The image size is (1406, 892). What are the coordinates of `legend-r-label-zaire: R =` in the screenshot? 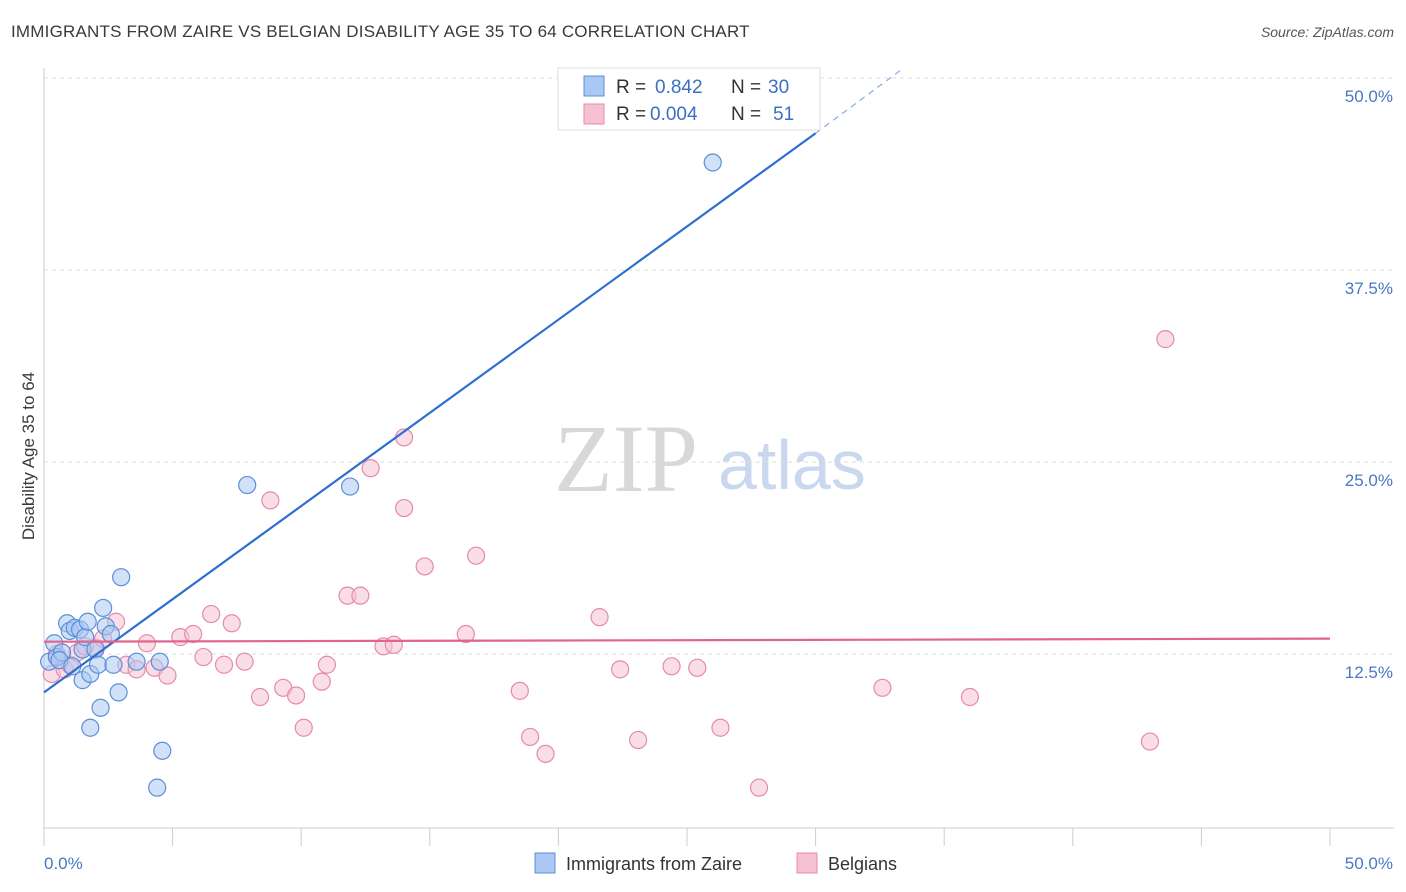 It's located at (631, 87).